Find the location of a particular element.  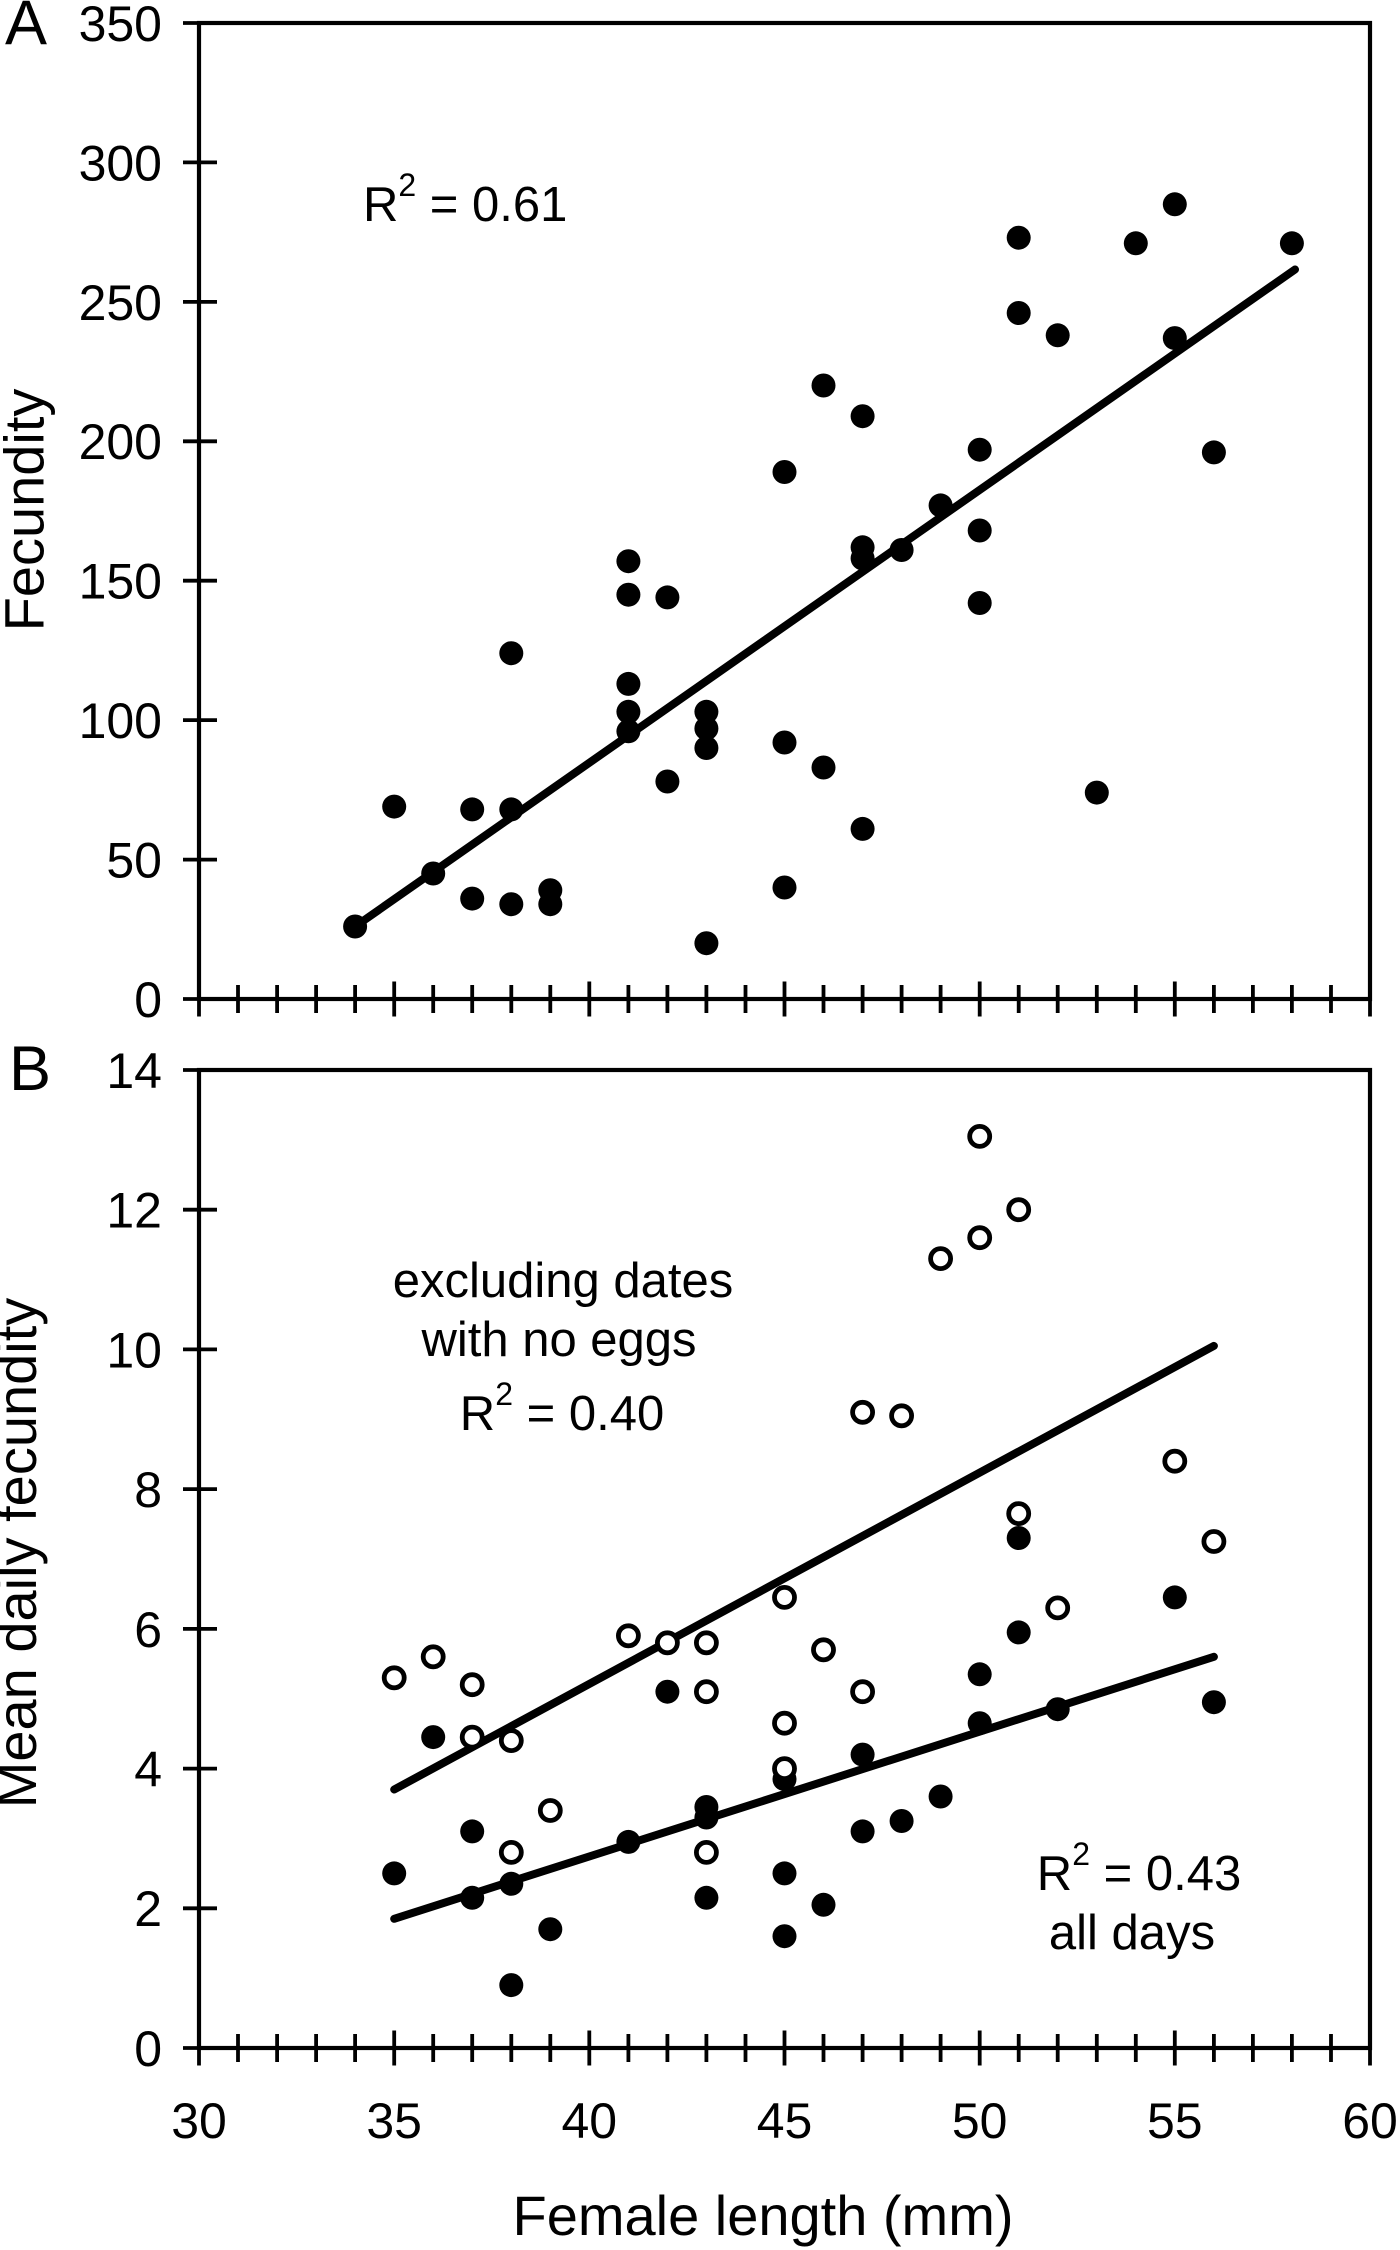

svg-text: 10 is located at coordinates (134, 1350).